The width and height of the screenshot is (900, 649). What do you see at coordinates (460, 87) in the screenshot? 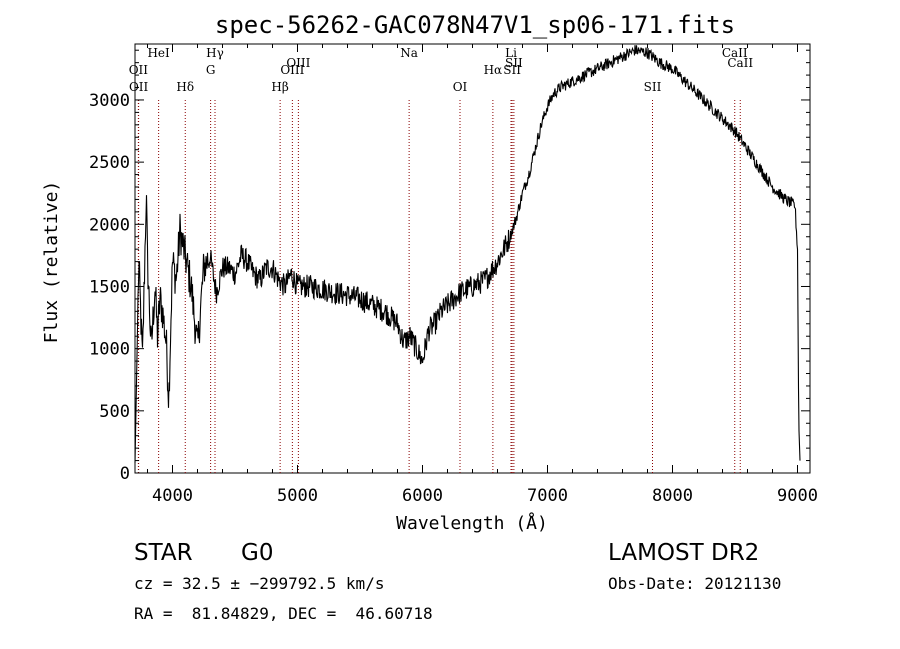
I see `line-label-10: OI` at bounding box center [460, 87].